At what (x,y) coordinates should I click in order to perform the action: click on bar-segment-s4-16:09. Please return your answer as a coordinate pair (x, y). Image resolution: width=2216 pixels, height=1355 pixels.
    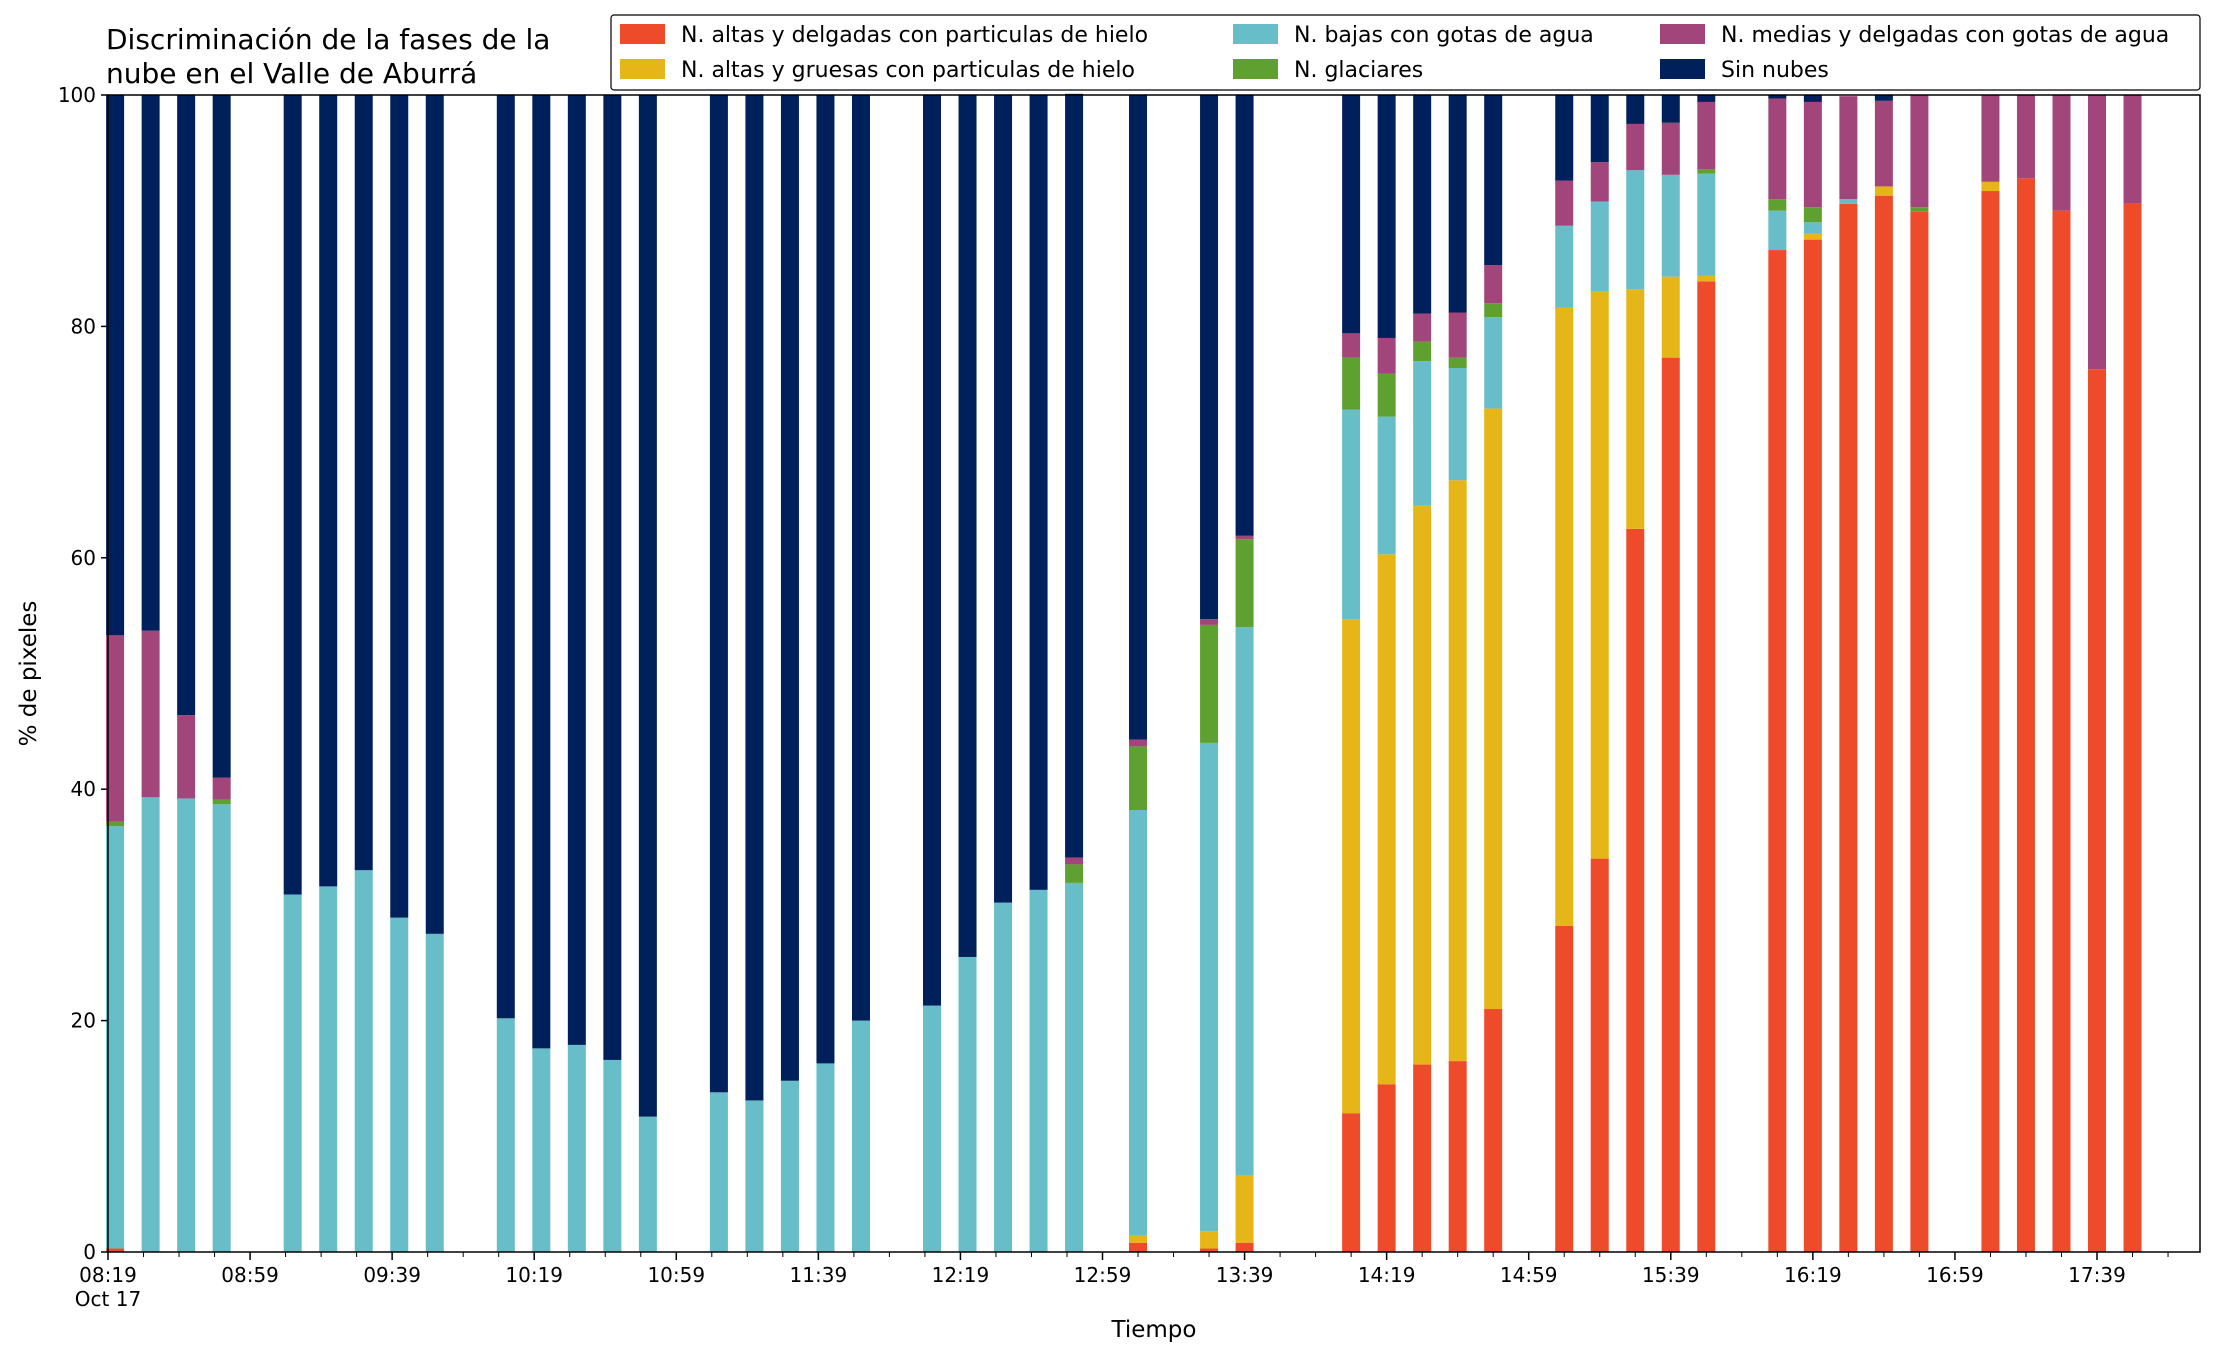
    Looking at the image, I should click on (1777, 149).